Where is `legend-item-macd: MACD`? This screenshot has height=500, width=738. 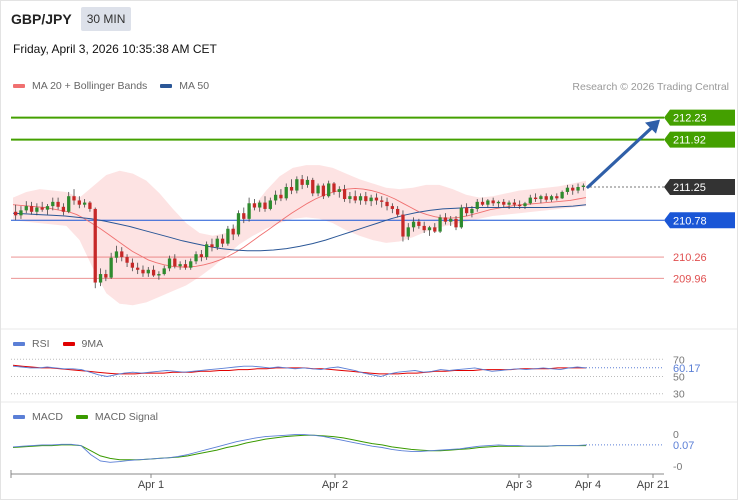 legend-item-macd: MACD is located at coordinates (38, 417).